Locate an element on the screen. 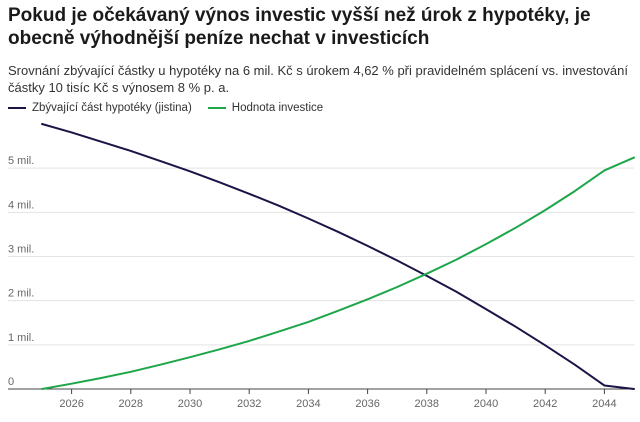 This screenshot has height=422, width=640. x-tick-label: 2034 is located at coordinates (308, 404).